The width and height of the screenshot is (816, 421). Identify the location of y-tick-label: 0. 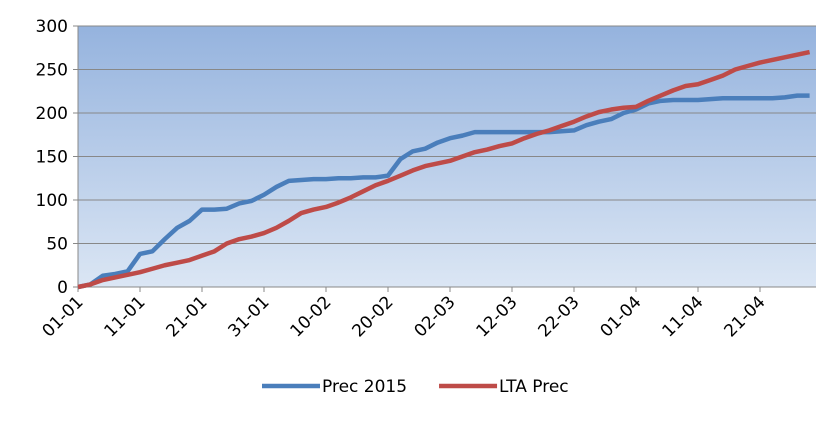
(62, 288).